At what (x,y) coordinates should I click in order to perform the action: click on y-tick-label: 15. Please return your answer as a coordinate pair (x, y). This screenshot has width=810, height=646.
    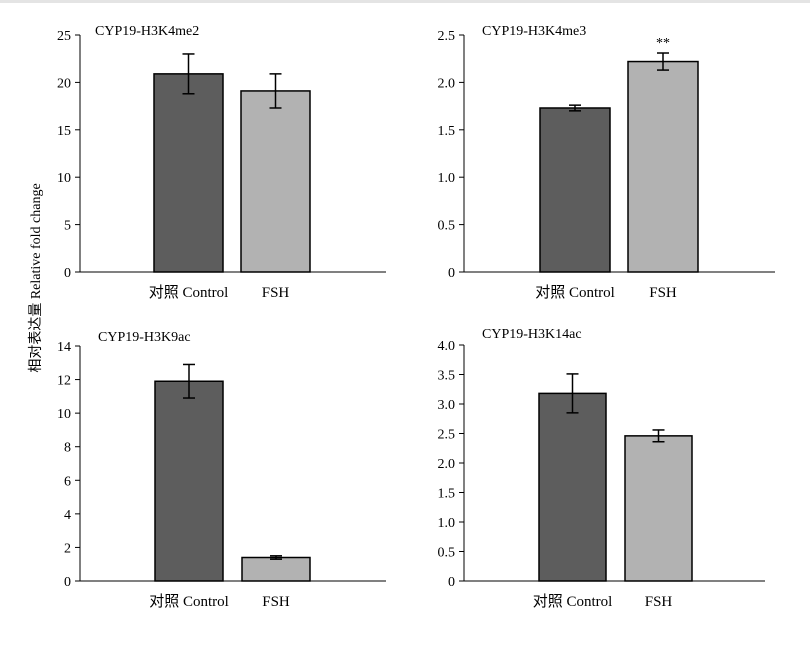
    Looking at the image, I should click on (64, 131).